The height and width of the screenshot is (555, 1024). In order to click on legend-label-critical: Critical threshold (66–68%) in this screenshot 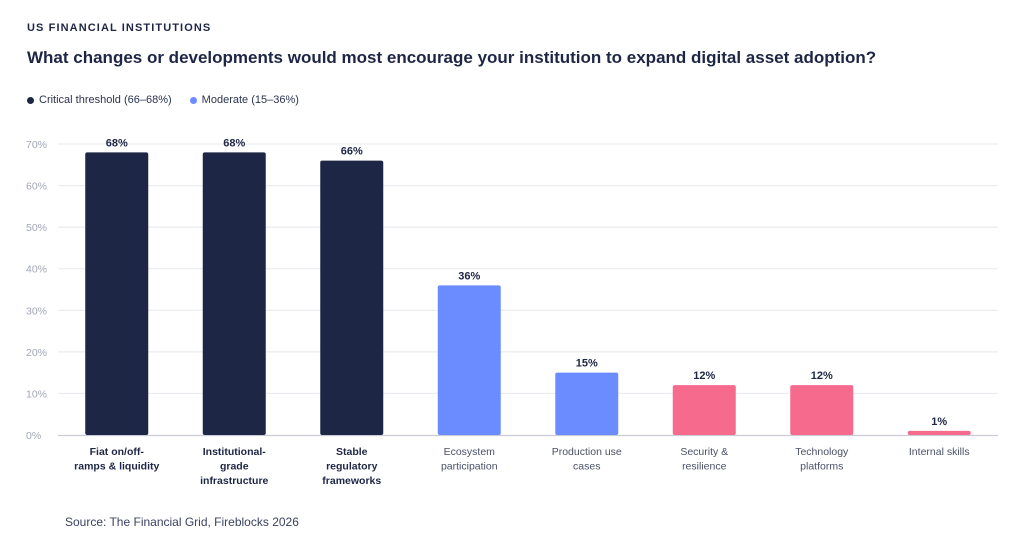, I will do `click(105, 100)`.